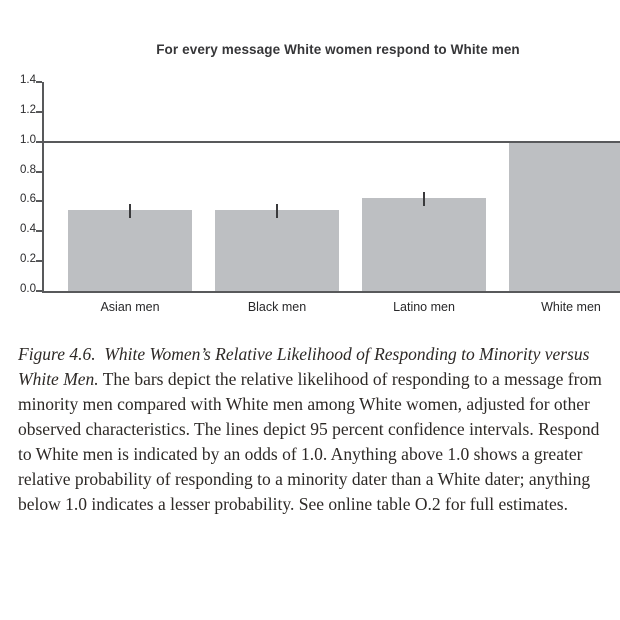 This screenshot has height=620, width=620. Describe the element at coordinates (28, 229) in the screenshot. I see `y-tick-label: 0.4` at that location.